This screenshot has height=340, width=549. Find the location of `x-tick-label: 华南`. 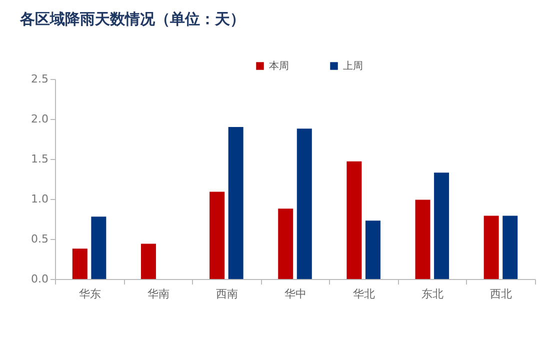

x-tick-label: 华南 is located at coordinates (158, 294).